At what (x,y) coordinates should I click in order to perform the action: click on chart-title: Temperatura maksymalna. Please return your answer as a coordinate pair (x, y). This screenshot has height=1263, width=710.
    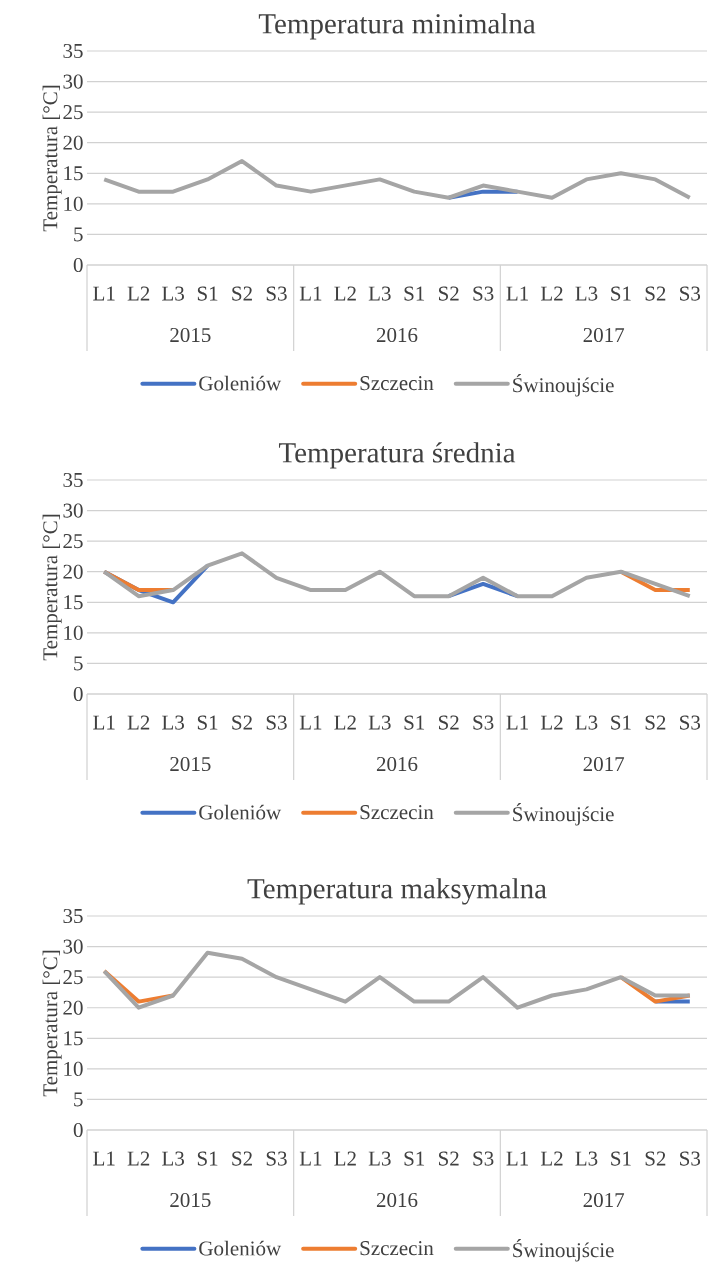
    Looking at the image, I should click on (397, 891).